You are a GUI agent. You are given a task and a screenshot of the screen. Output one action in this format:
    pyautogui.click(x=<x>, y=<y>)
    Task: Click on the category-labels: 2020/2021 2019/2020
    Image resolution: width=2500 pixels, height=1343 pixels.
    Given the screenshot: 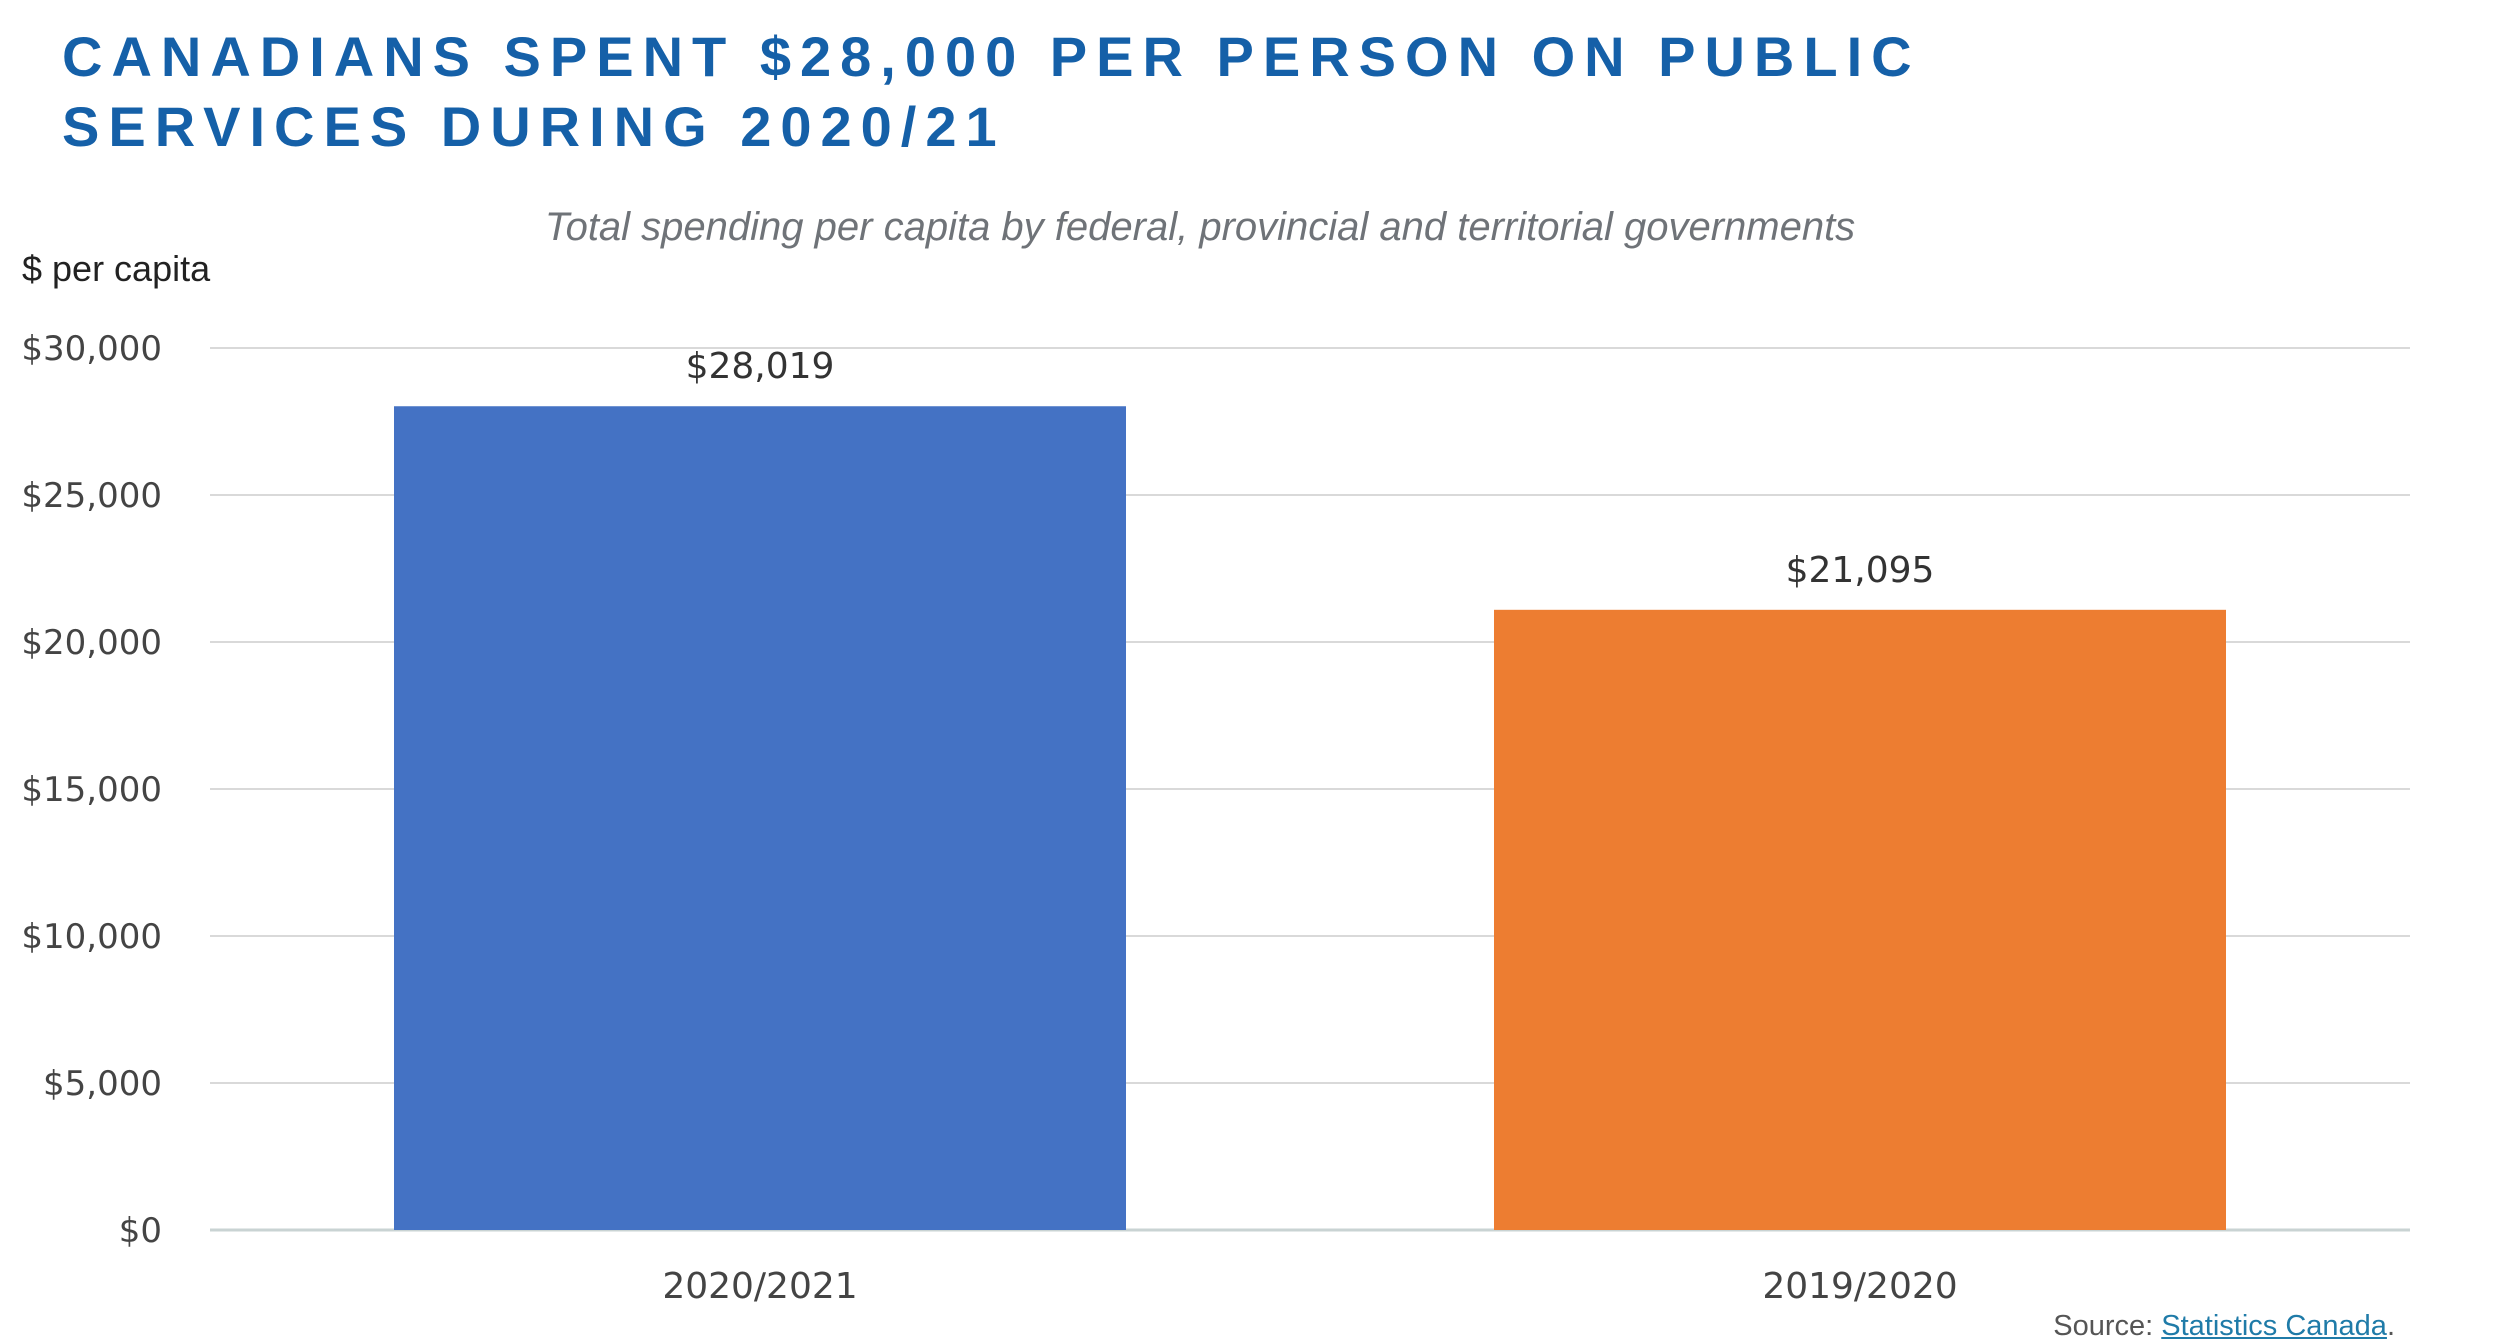 What is the action you would take?
    pyautogui.click(x=1309, y=1286)
    